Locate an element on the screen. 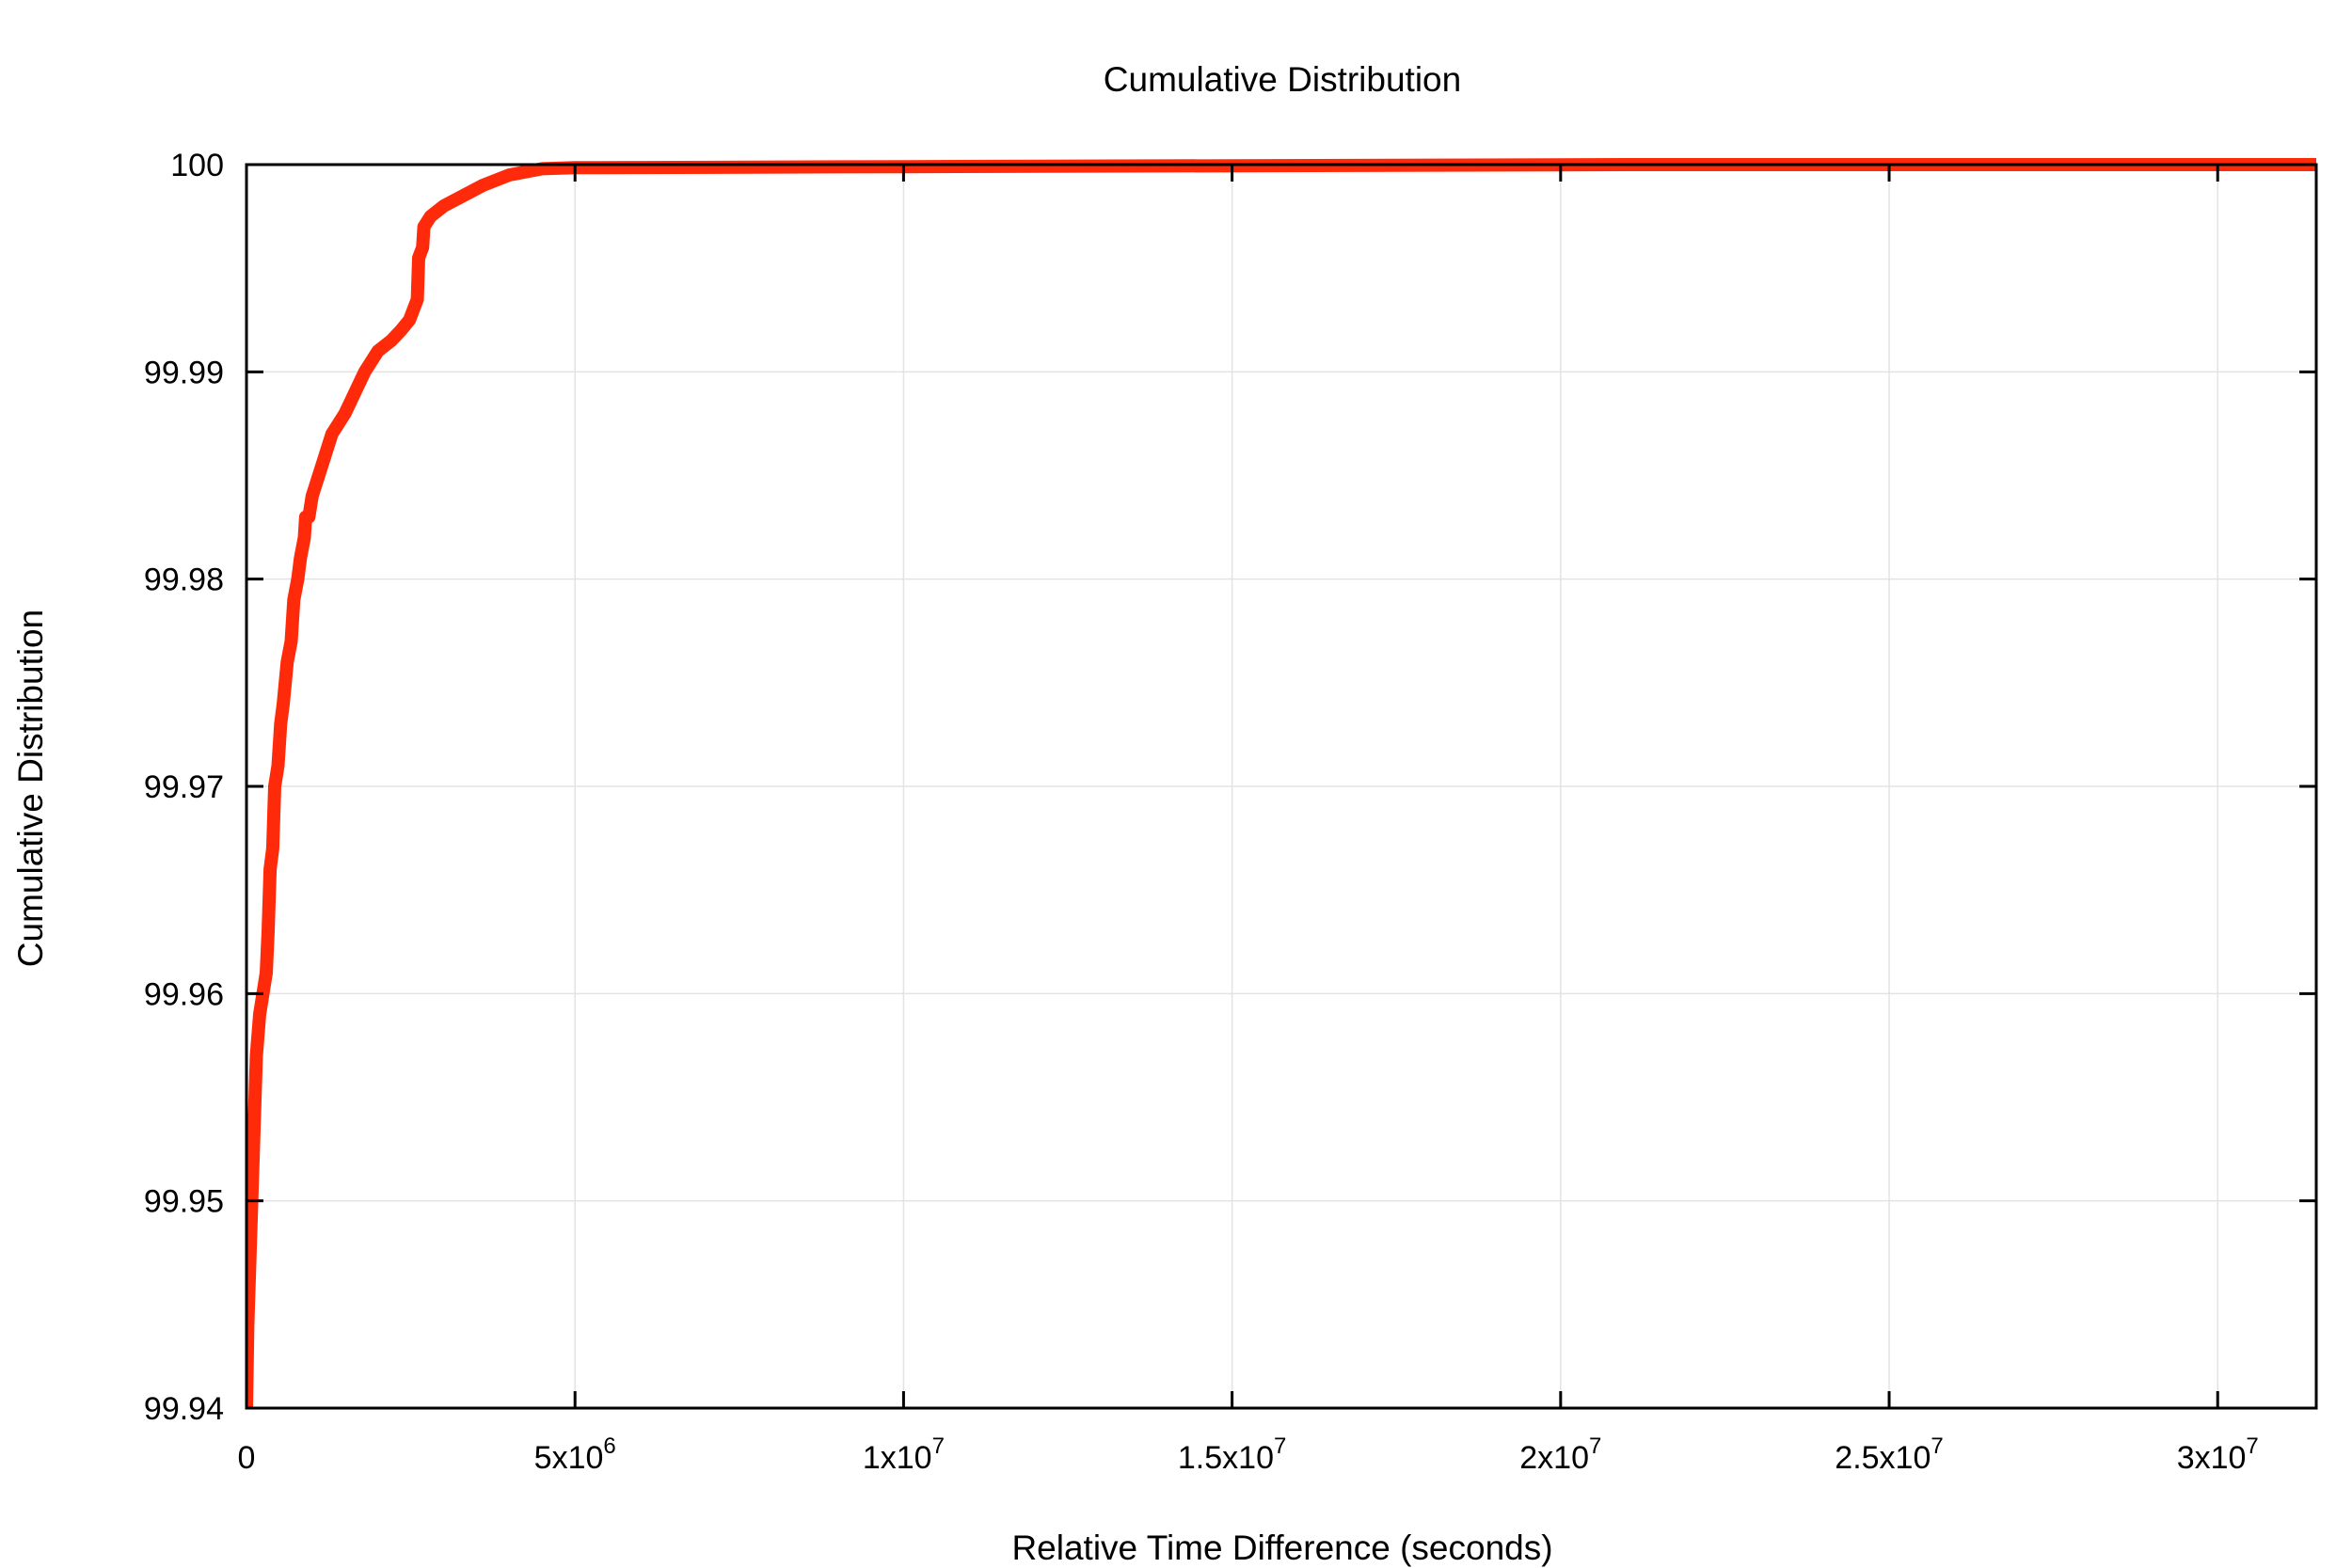  y-tick-label: 99.97 is located at coordinates (184, 787).